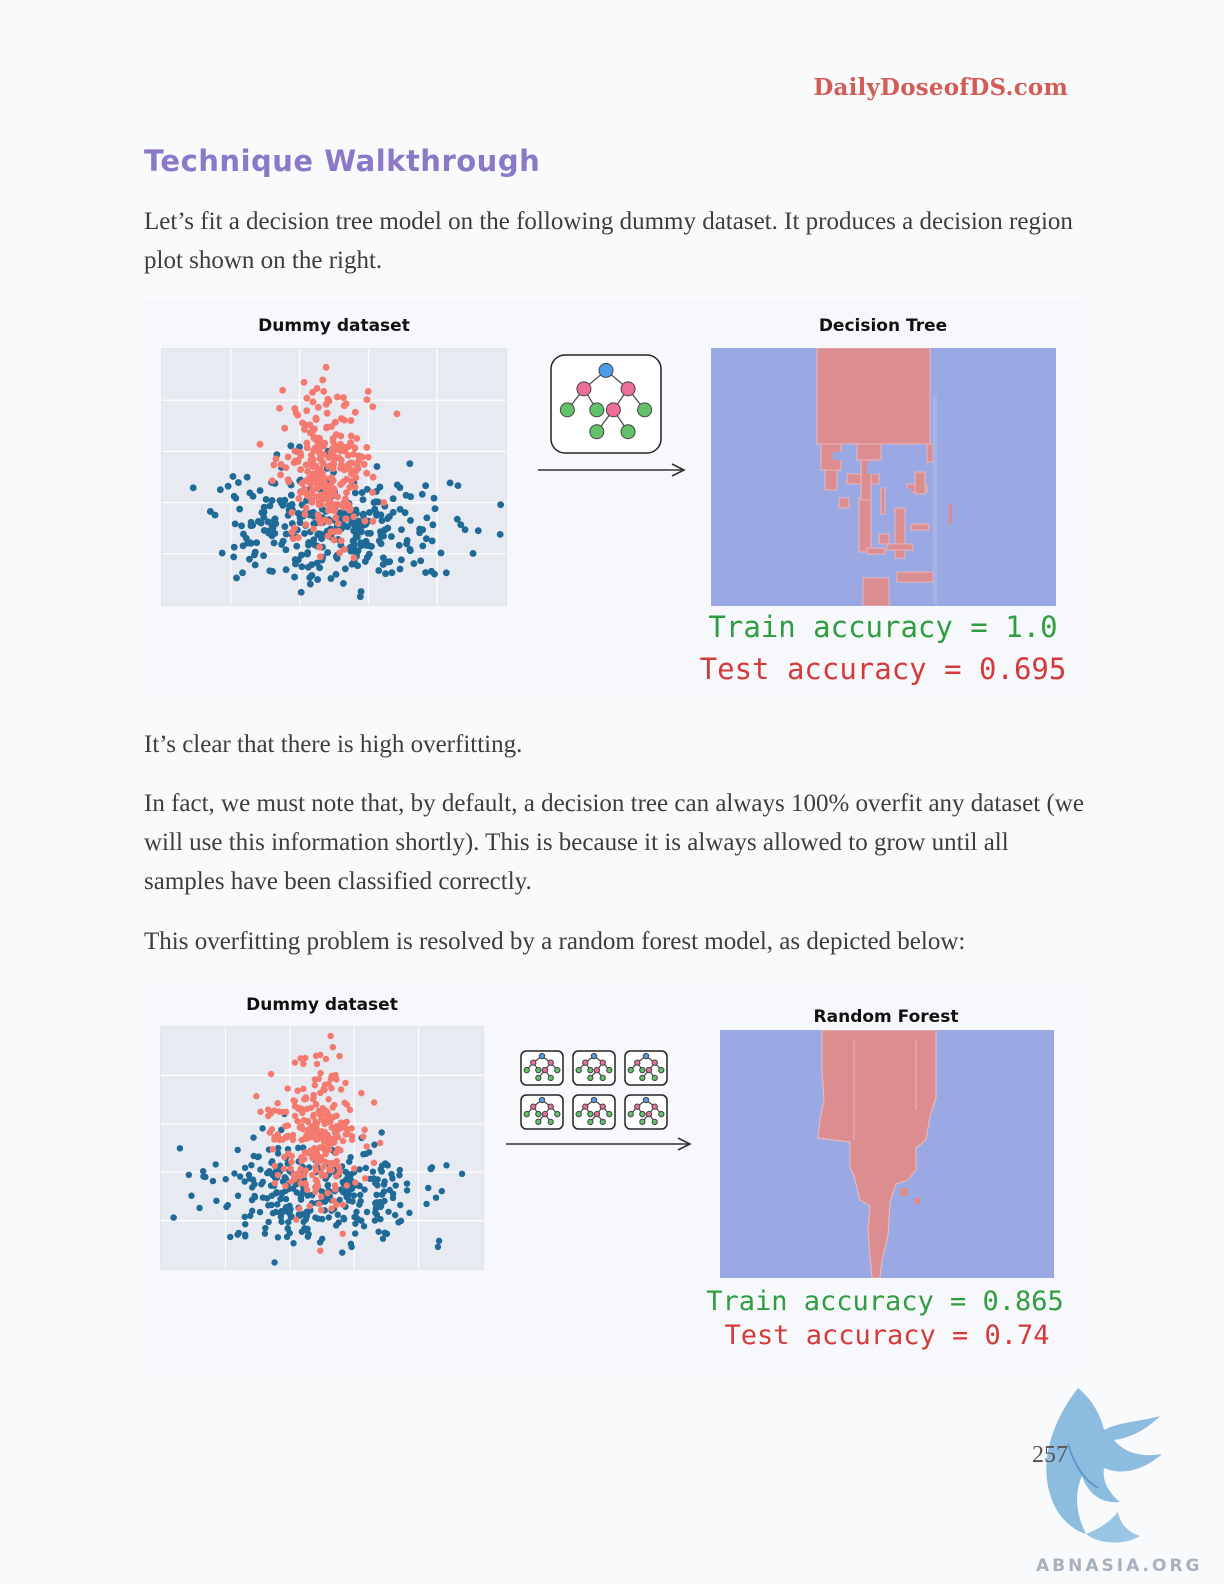  What do you see at coordinates (872, 468) in the screenshot?
I see `region-class-a` at bounding box center [872, 468].